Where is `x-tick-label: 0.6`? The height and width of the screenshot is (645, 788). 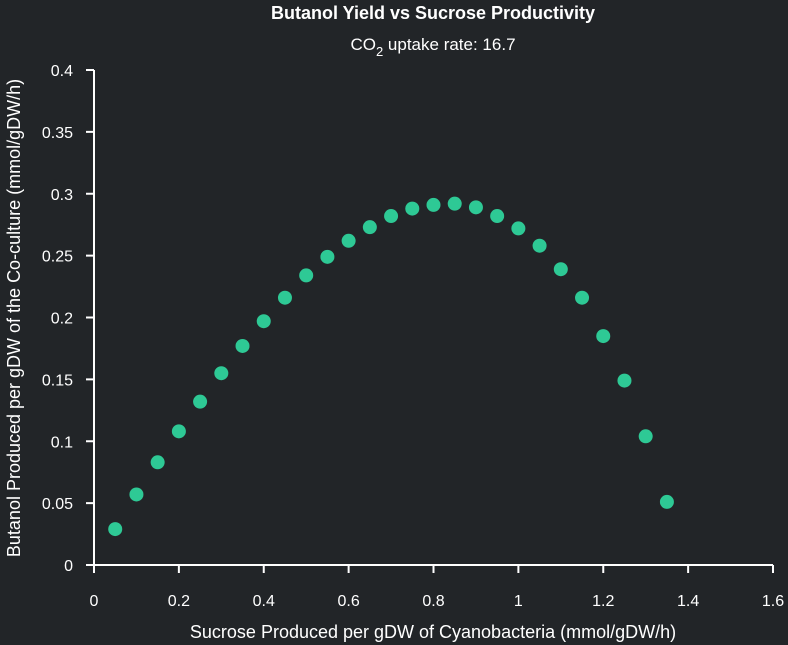 x-tick-label: 0.6 is located at coordinates (349, 601).